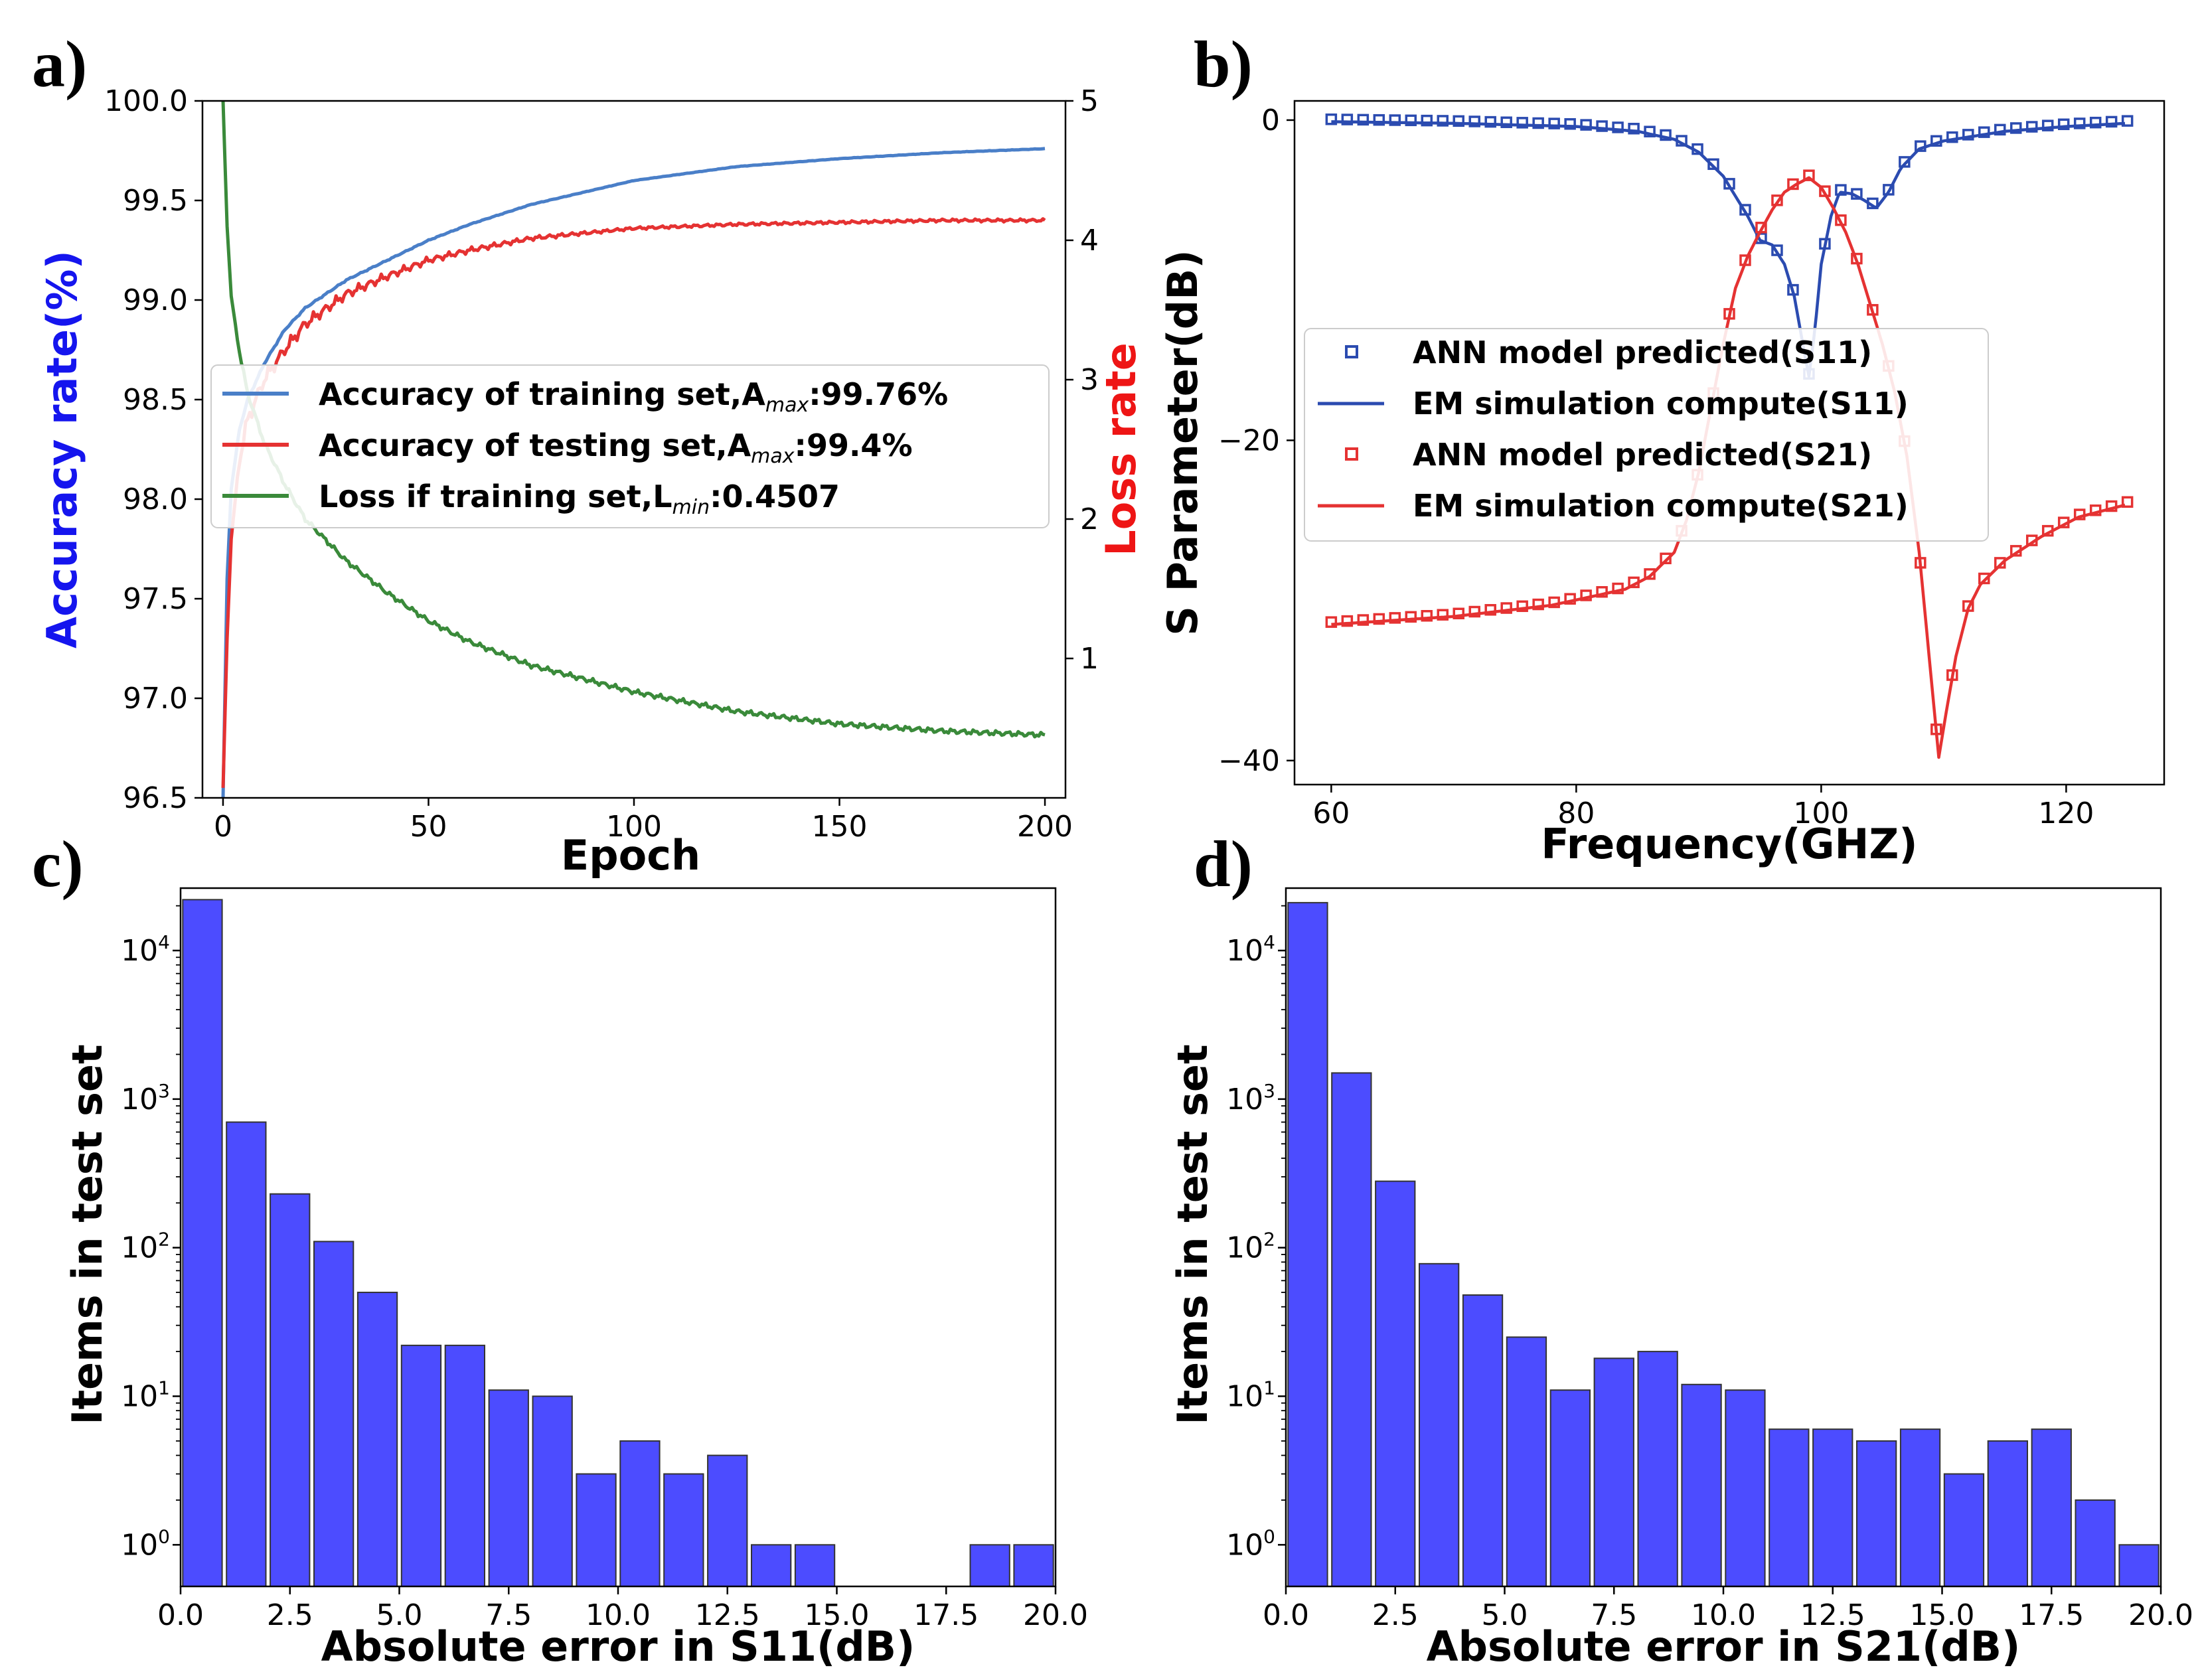 Image resolution: width=2202 pixels, height=1680 pixels. Describe the element at coordinates (535, 445) in the screenshot. I see `legend-testing-main: Accuracy of testing set,A` at that location.